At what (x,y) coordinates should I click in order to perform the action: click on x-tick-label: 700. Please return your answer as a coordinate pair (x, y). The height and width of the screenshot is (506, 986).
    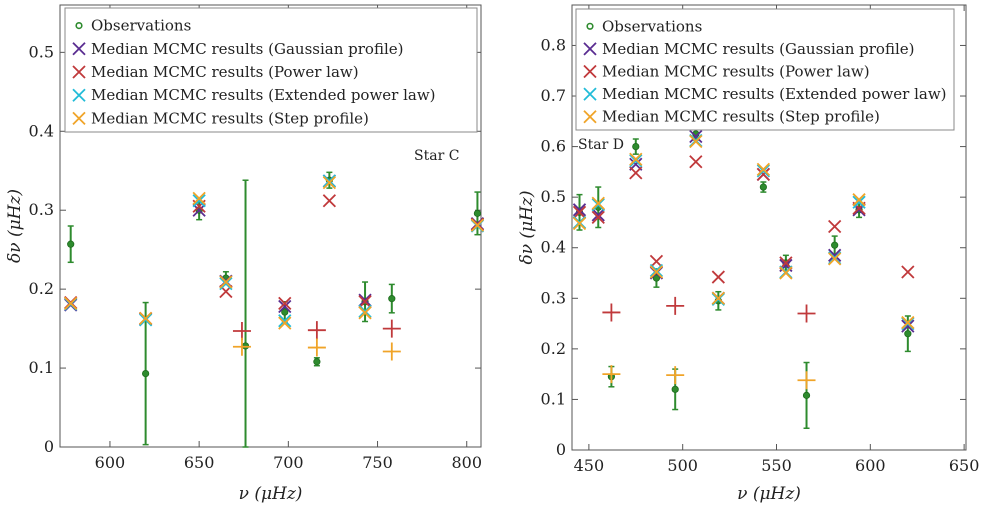
    Looking at the image, I should click on (288, 462).